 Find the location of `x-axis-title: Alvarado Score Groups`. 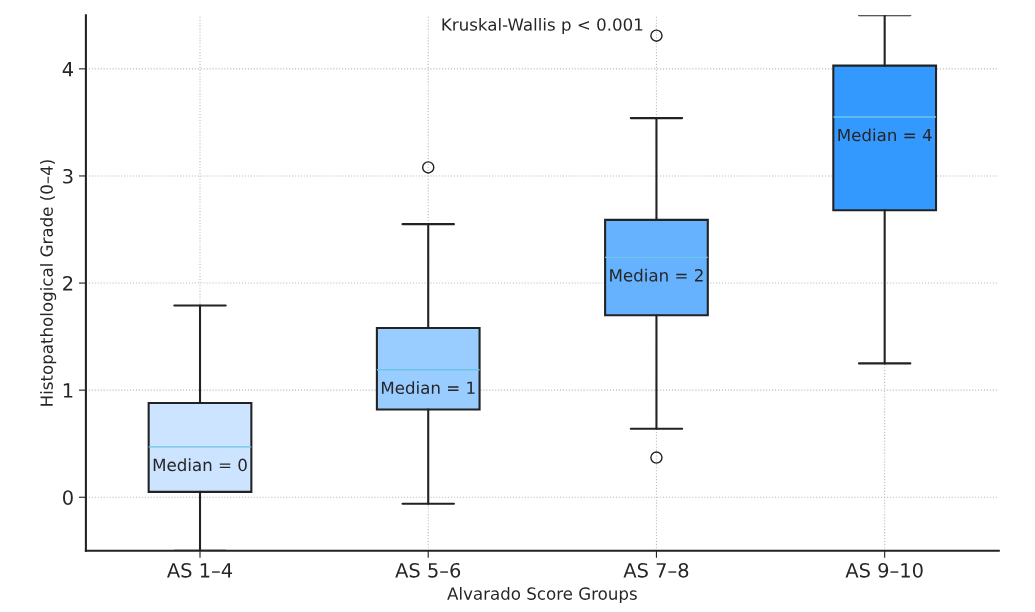

x-axis-title: Alvarado Score Groups is located at coordinates (542, 595).